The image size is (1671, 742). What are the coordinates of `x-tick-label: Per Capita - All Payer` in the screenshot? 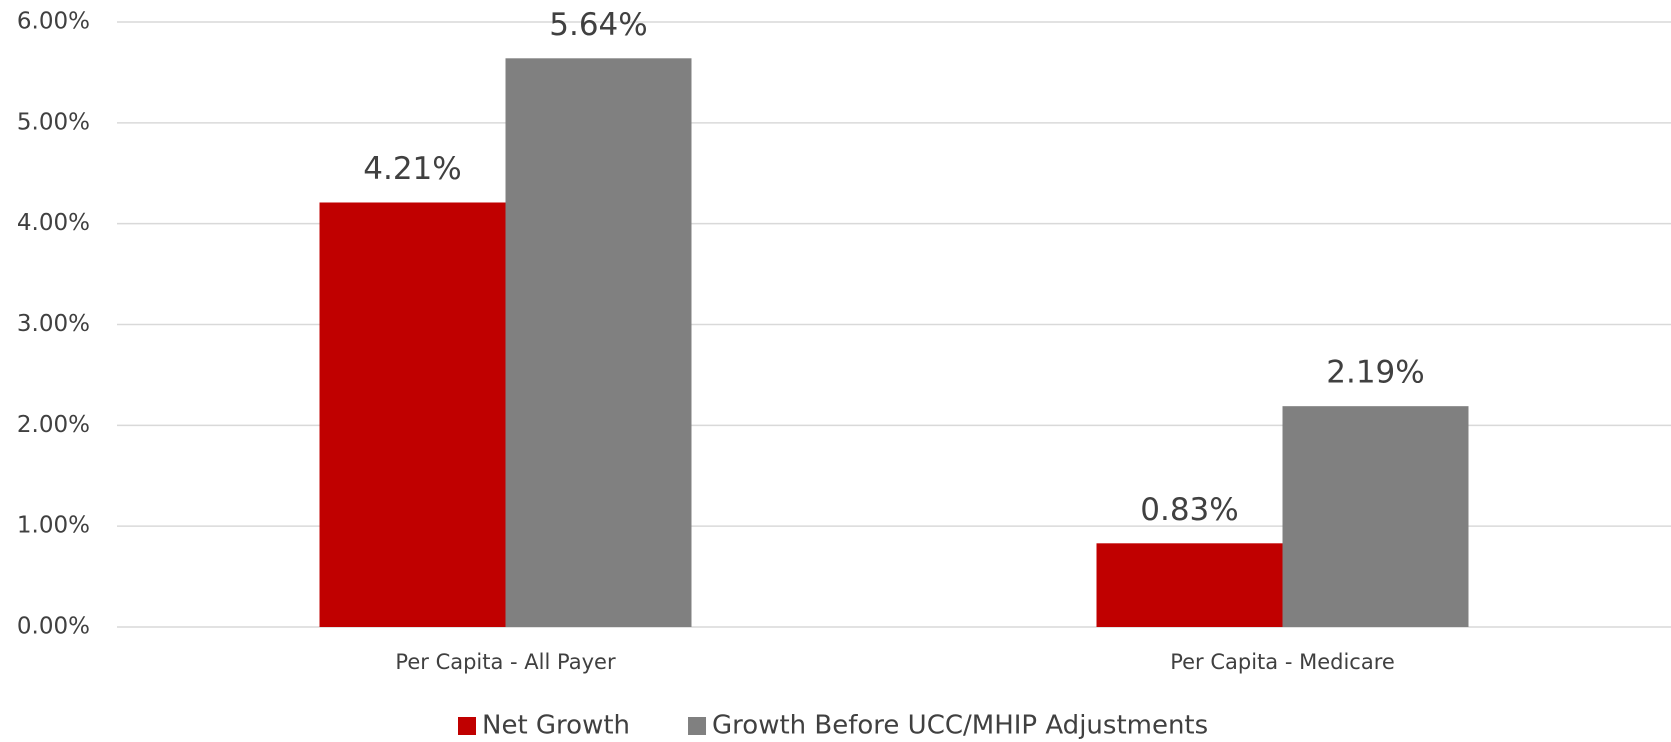 It's located at (505, 662).